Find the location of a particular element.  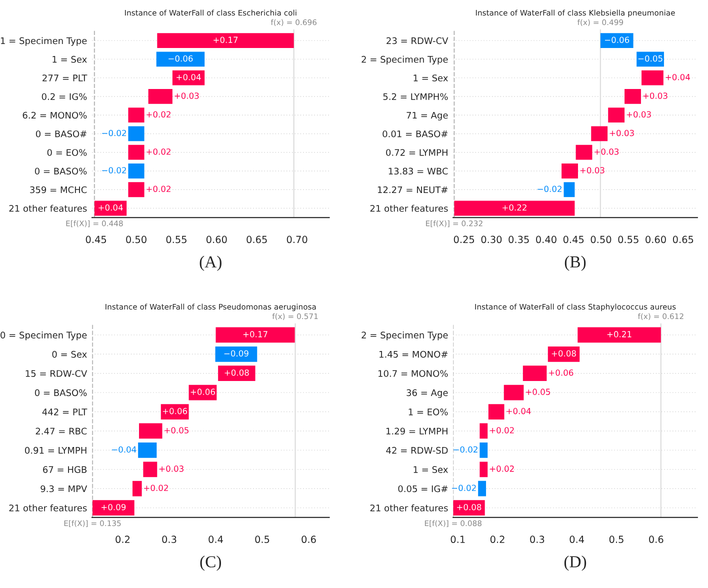

y-tick-label: 277 = PLT is located at coordinates (65, 78).